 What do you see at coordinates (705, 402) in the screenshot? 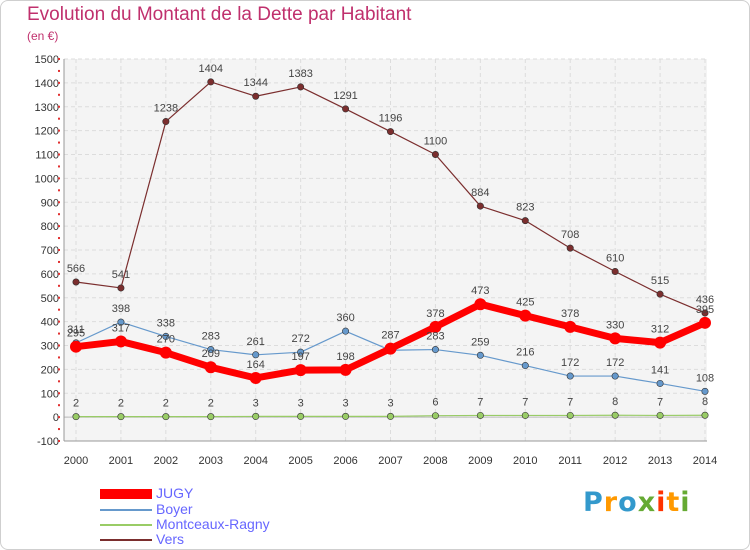
I see `data-label-montceaux-ragny: 8` at bounding box center [705, 402].